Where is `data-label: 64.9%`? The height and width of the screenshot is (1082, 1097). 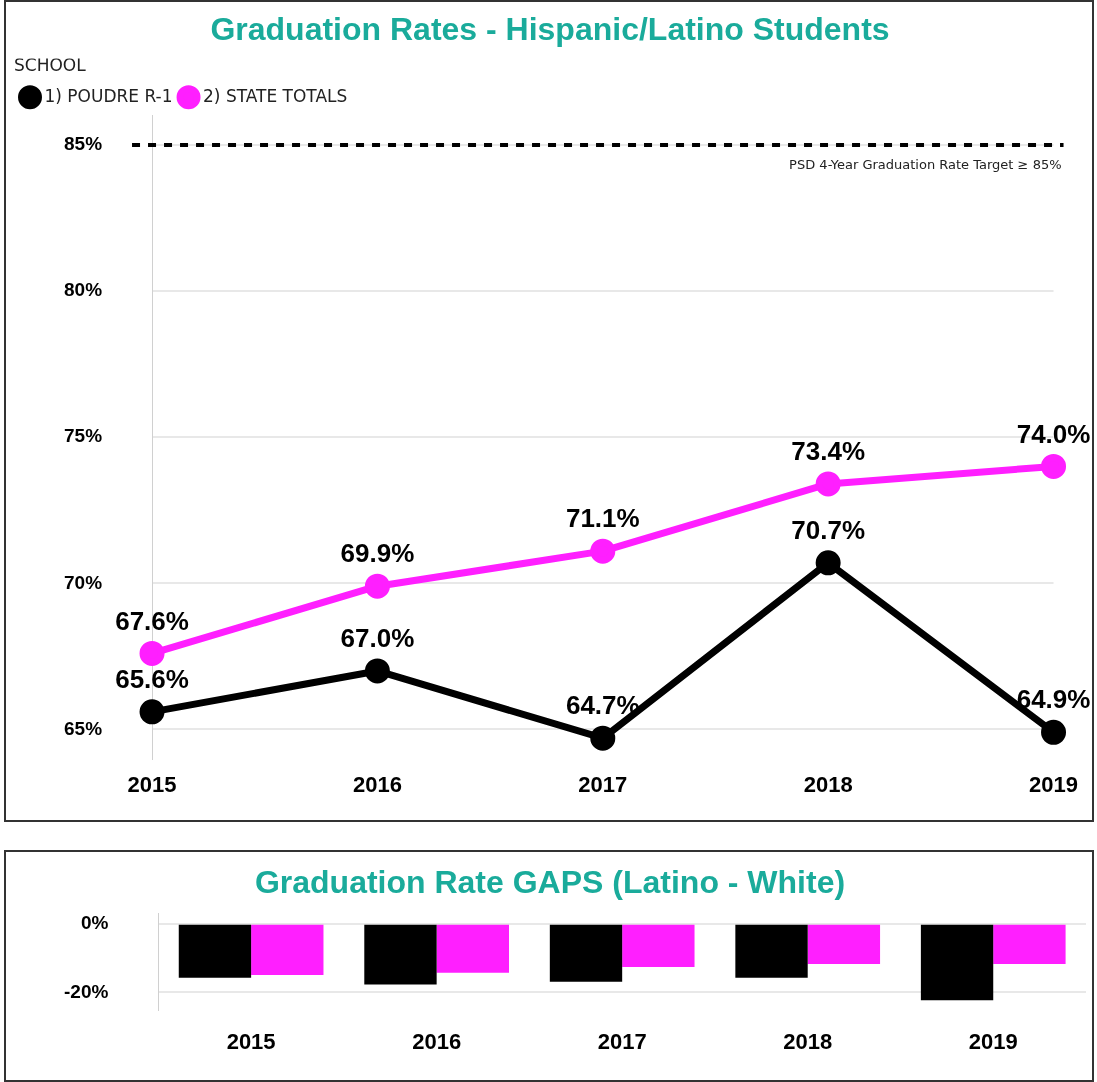 data-label: 64.9% is located at coordinates (1053, 699).